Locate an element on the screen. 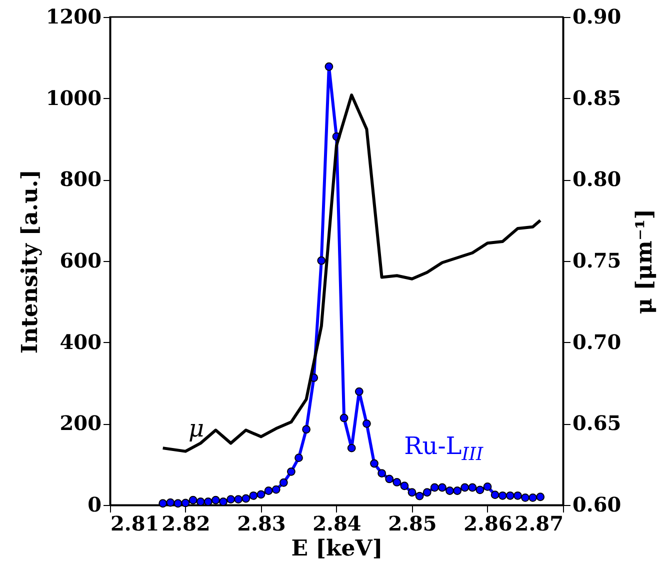  x-tick-label: 2.85 is located at coordinates (412, 524).